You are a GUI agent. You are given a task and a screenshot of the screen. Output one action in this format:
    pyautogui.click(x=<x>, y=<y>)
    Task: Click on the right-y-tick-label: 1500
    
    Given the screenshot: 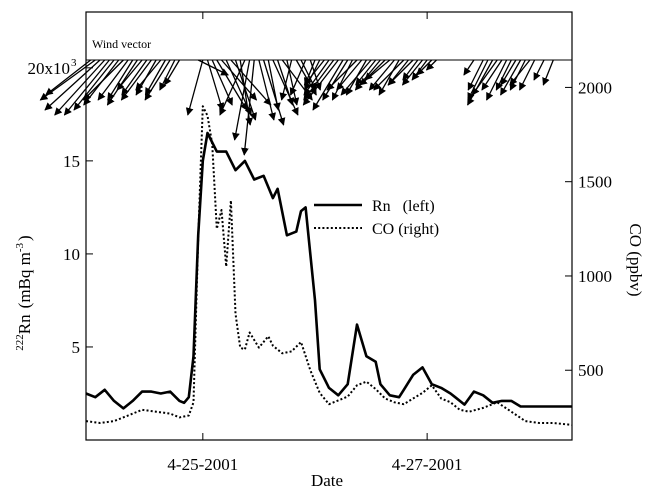 What is the action you would take?
    pyautogui.click(x=595, y=182)
    